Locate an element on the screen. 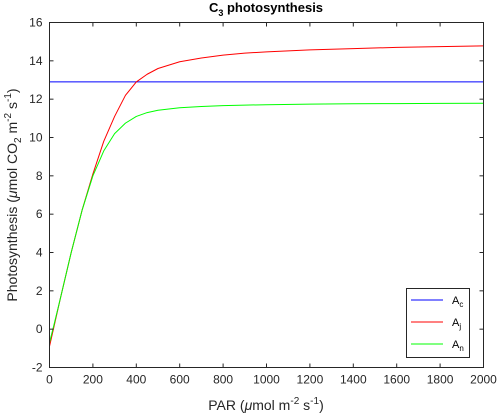 The image size is (498, 413). y-axis-label: Photosynthesis (μmol CO2 m-2 s-1) is located at coordinates (13, 194).